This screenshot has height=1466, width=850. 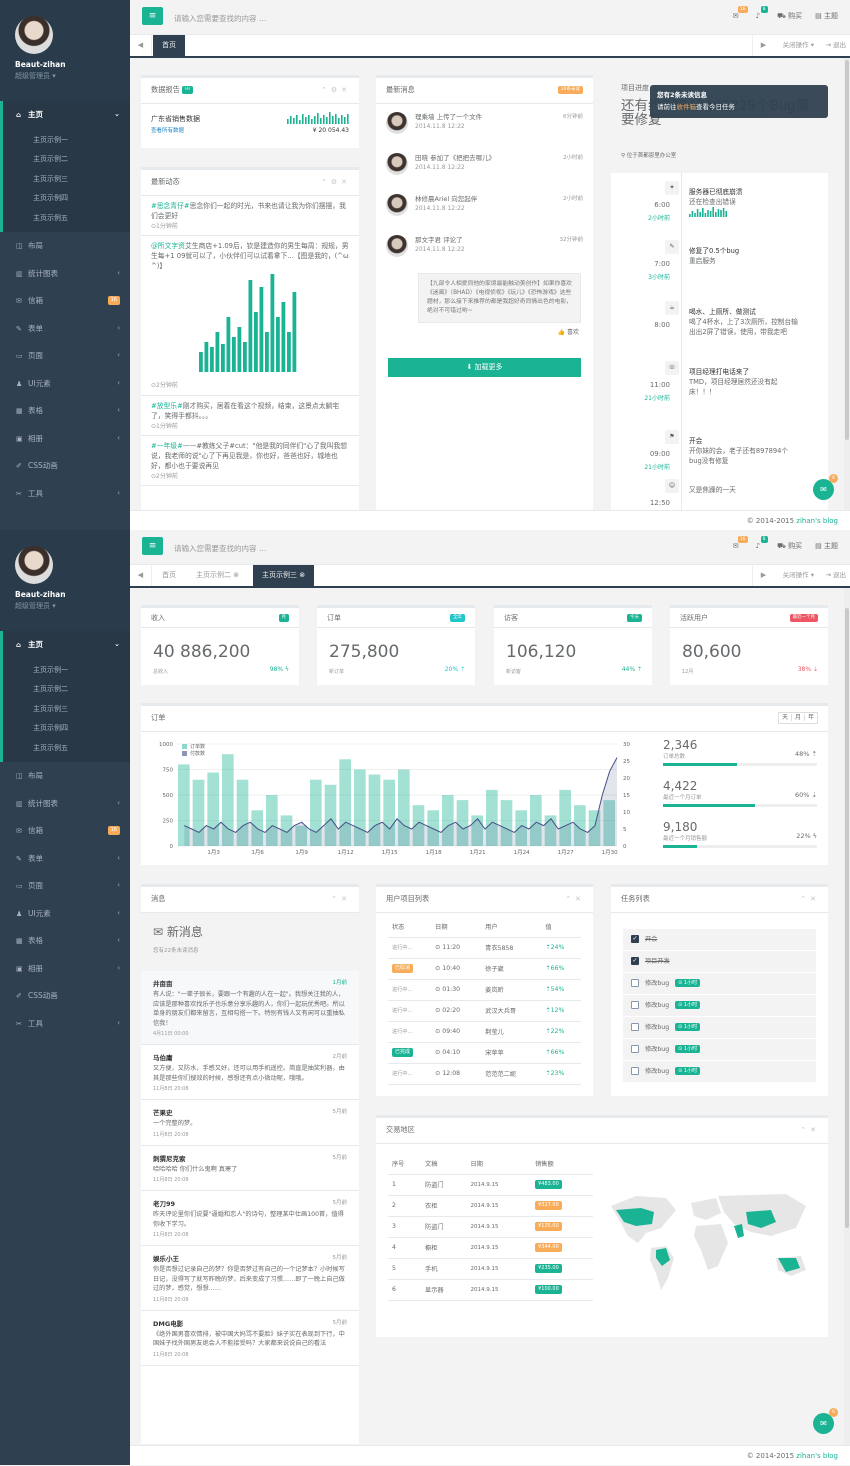 What do you see at coordinates (152, 16) in the screenshot?
I see `menu-toggle-button: ≡` at bounding box center [152, 16].